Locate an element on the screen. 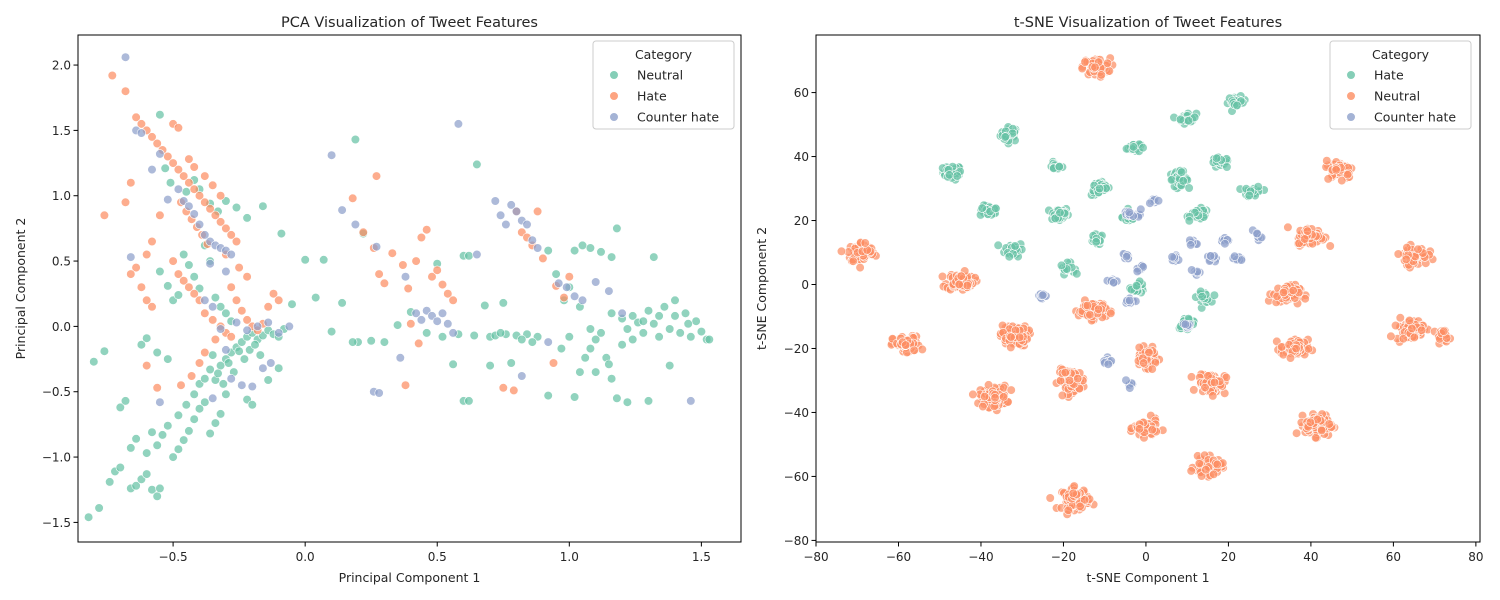  pca-legend-marker is located at coordinates (614, 96).